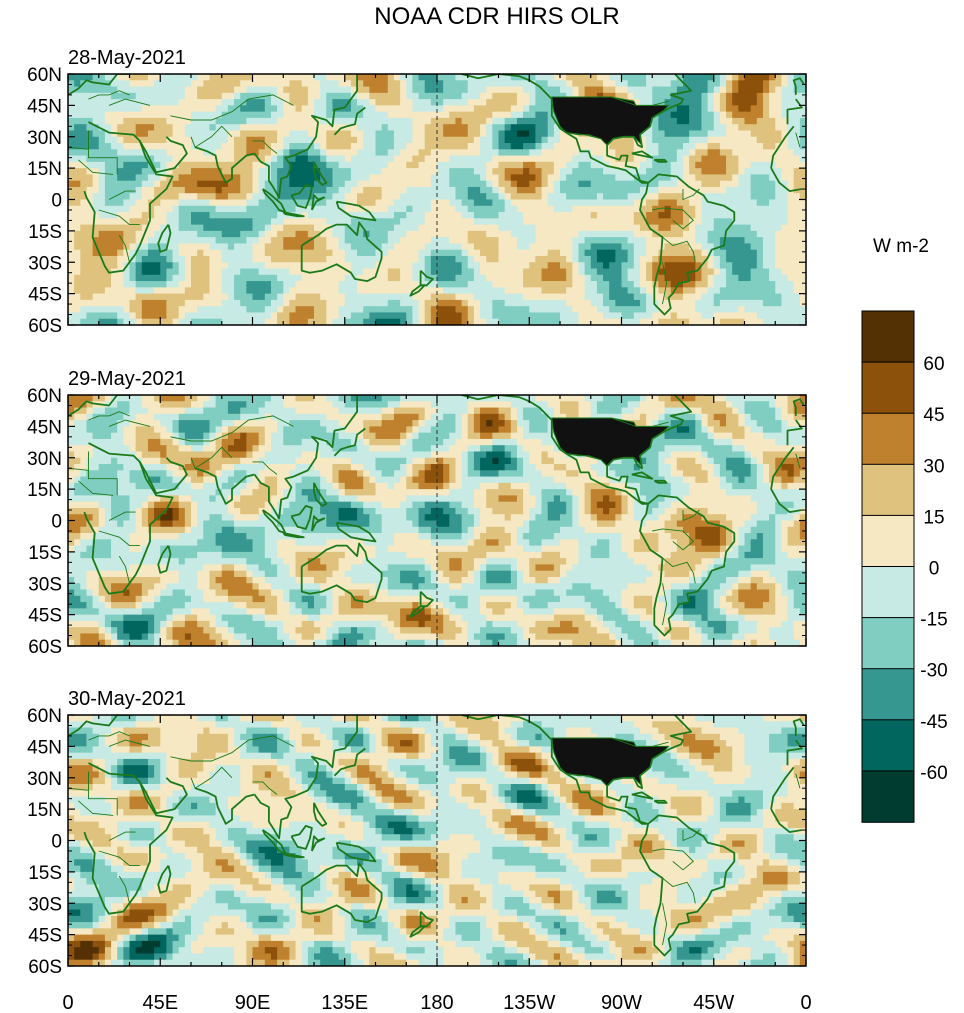 Image resolution: width=964 pixels, height=1013 pixels. What do you see at coordinates (45, 295) in the screenshot?
I see `lat-tick-label: 45S` at bounding box center [45, 295].